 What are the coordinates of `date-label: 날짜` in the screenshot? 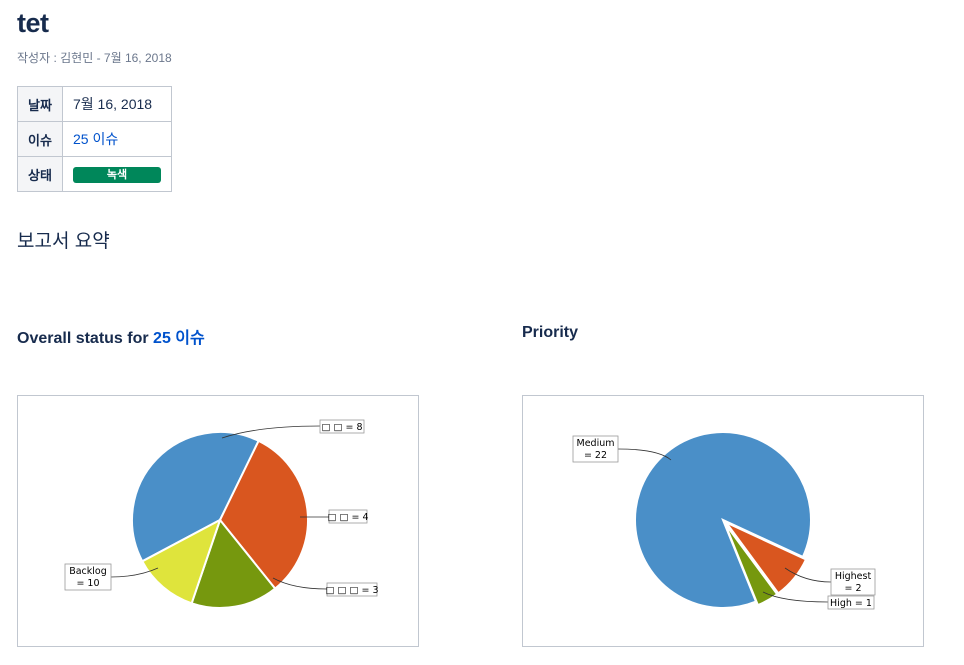 It's located at (40, 104).